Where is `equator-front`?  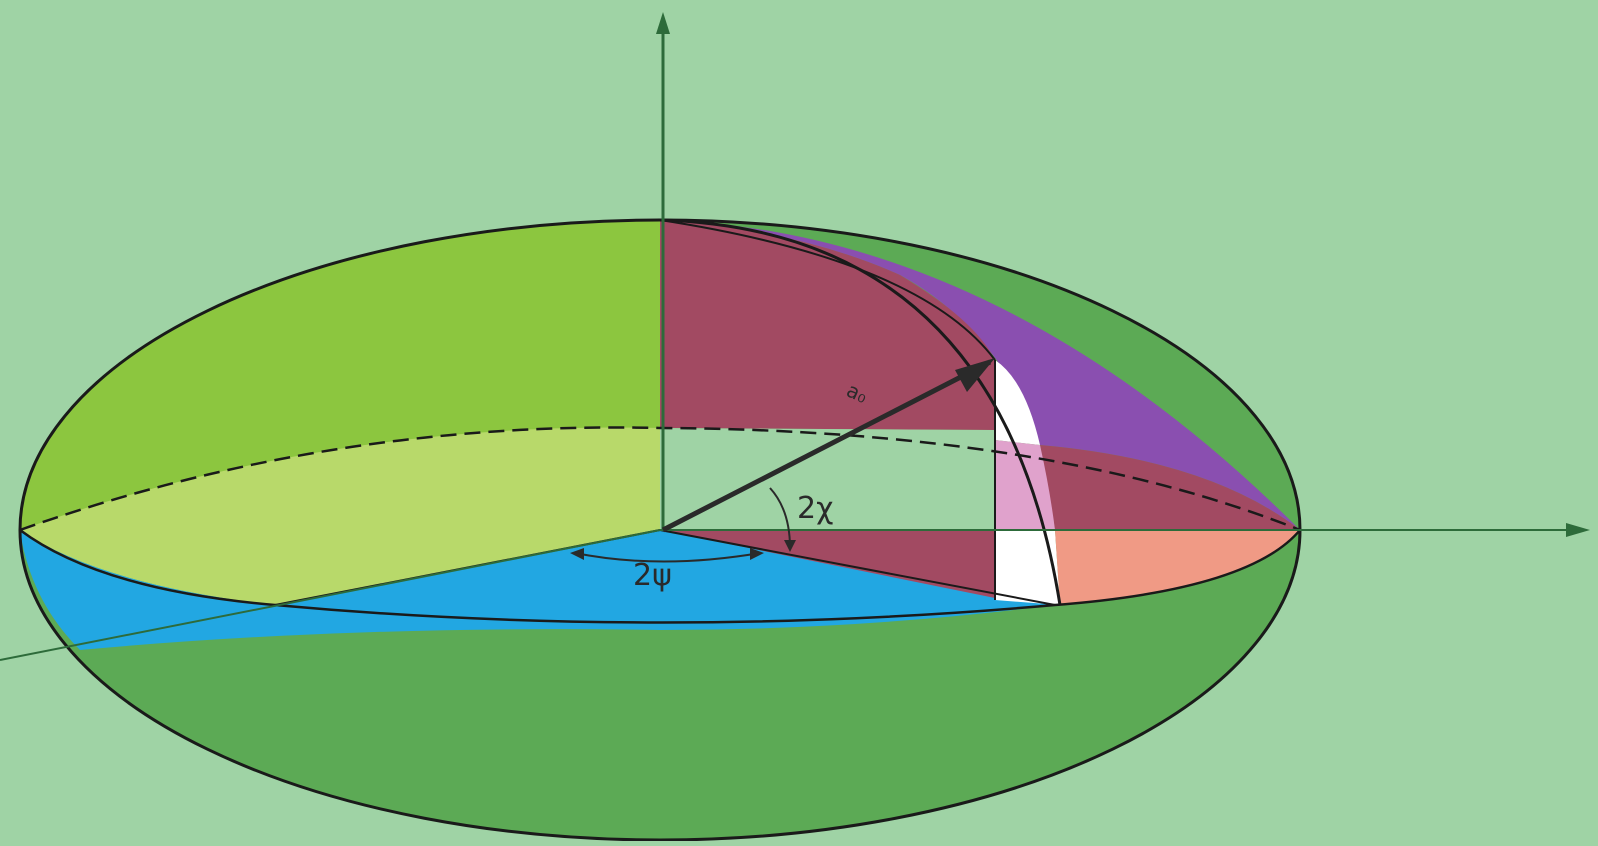 equator-front is located at coordinates (660, 576).